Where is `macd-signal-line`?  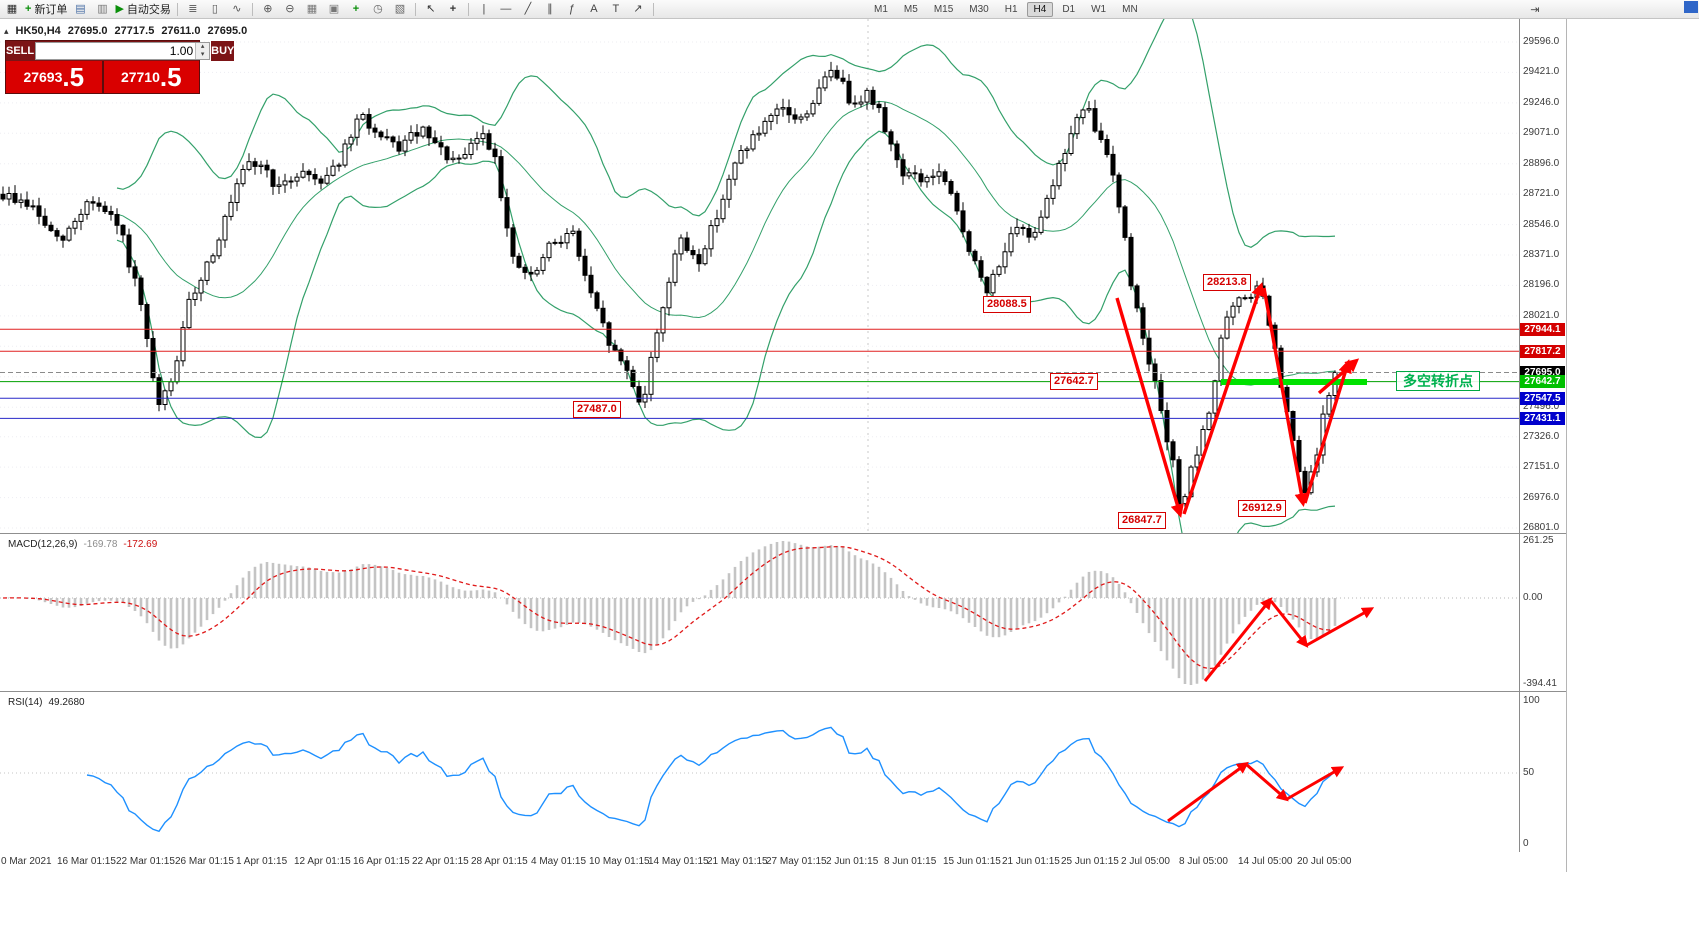 macd-signal-line is located at coordinates (669, 607).